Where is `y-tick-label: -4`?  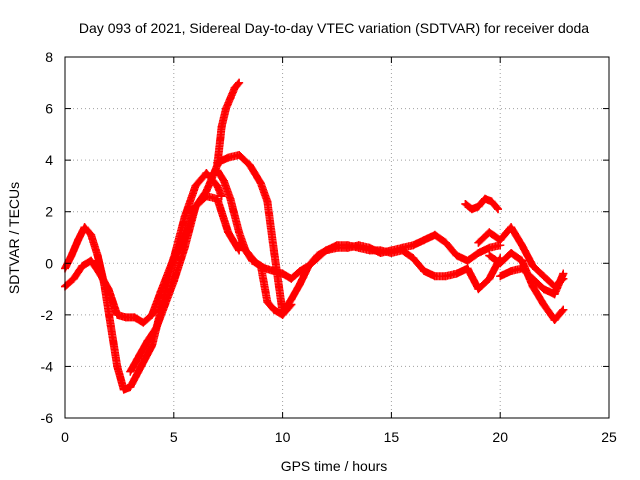 y-tick-label: -4 is located at coordinates (47, 366).